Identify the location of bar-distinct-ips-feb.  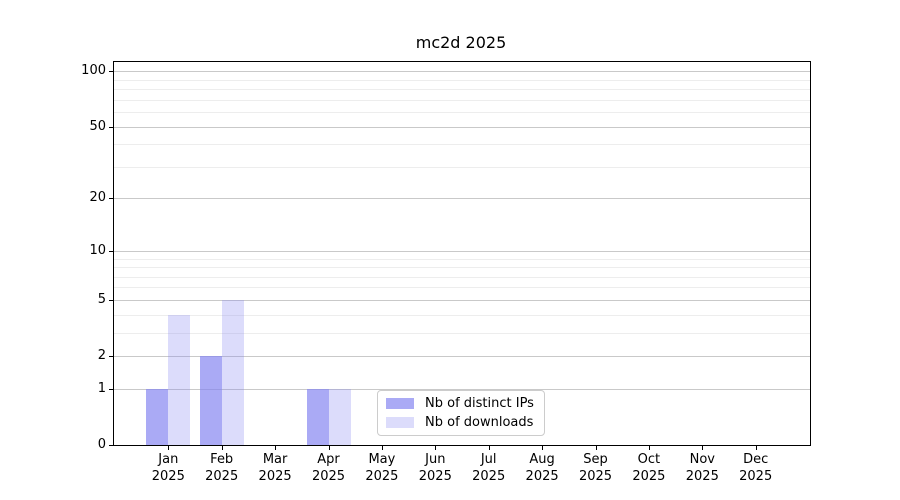
(210, 400).